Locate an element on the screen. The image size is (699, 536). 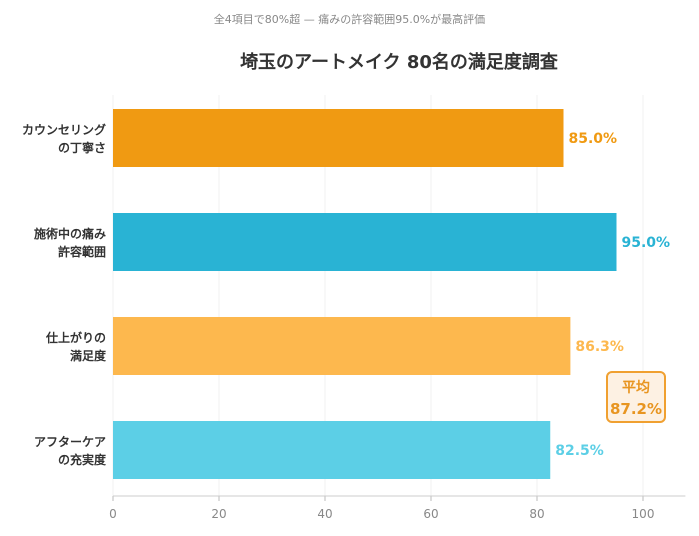
average-label: 平均 is located at coordinates (636, 388).